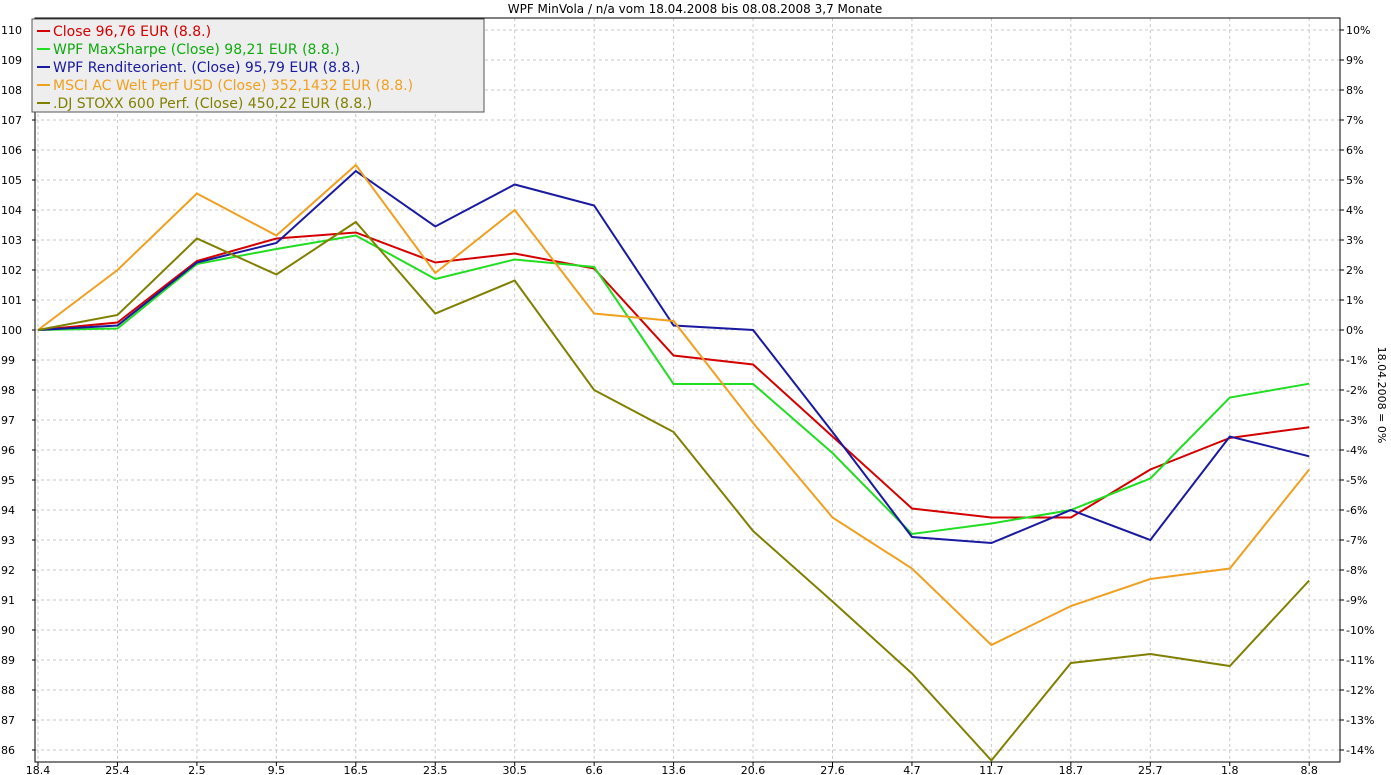 This screenshot has width=1391, height=775. I want to click on x-tick-label: 1.8, so click(1230, 769).